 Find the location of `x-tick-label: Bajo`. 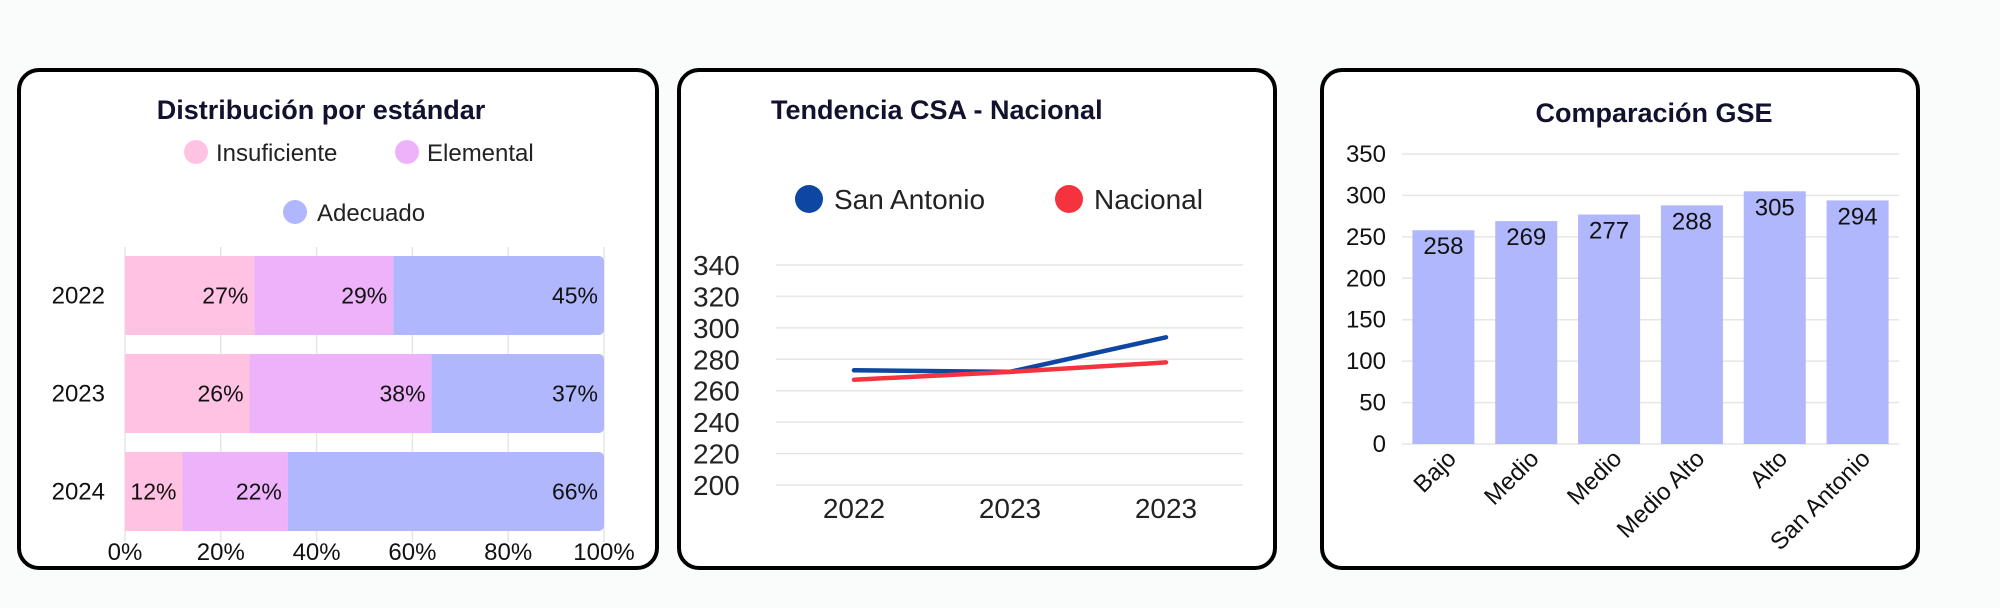

x-tick-label: Bajo is located at coordinates (1435, 471).